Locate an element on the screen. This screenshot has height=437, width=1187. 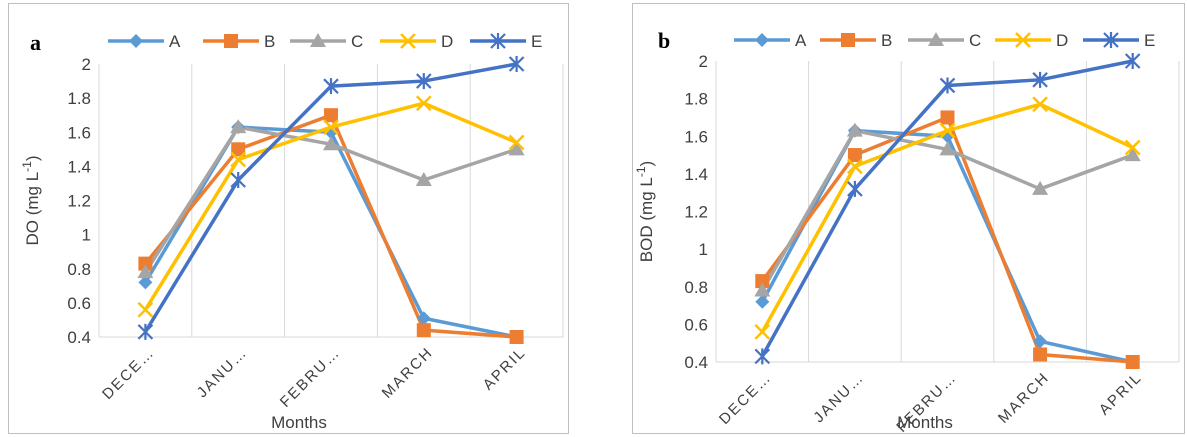
y-axis-title: BOD (mg L-1) is located at coordinates (645, 211).